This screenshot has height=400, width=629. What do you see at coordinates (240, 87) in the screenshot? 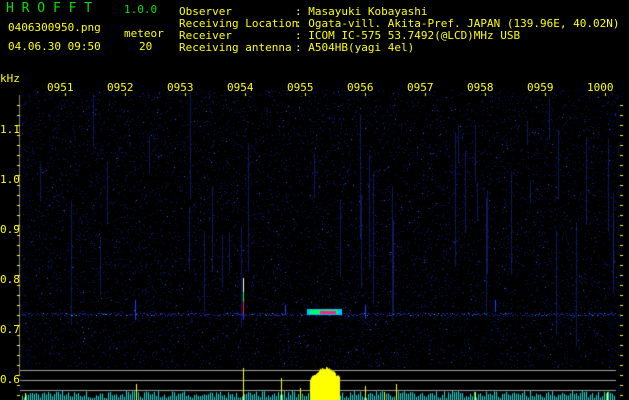
I see `time-label: 0954` at bounding box center [240, 87].